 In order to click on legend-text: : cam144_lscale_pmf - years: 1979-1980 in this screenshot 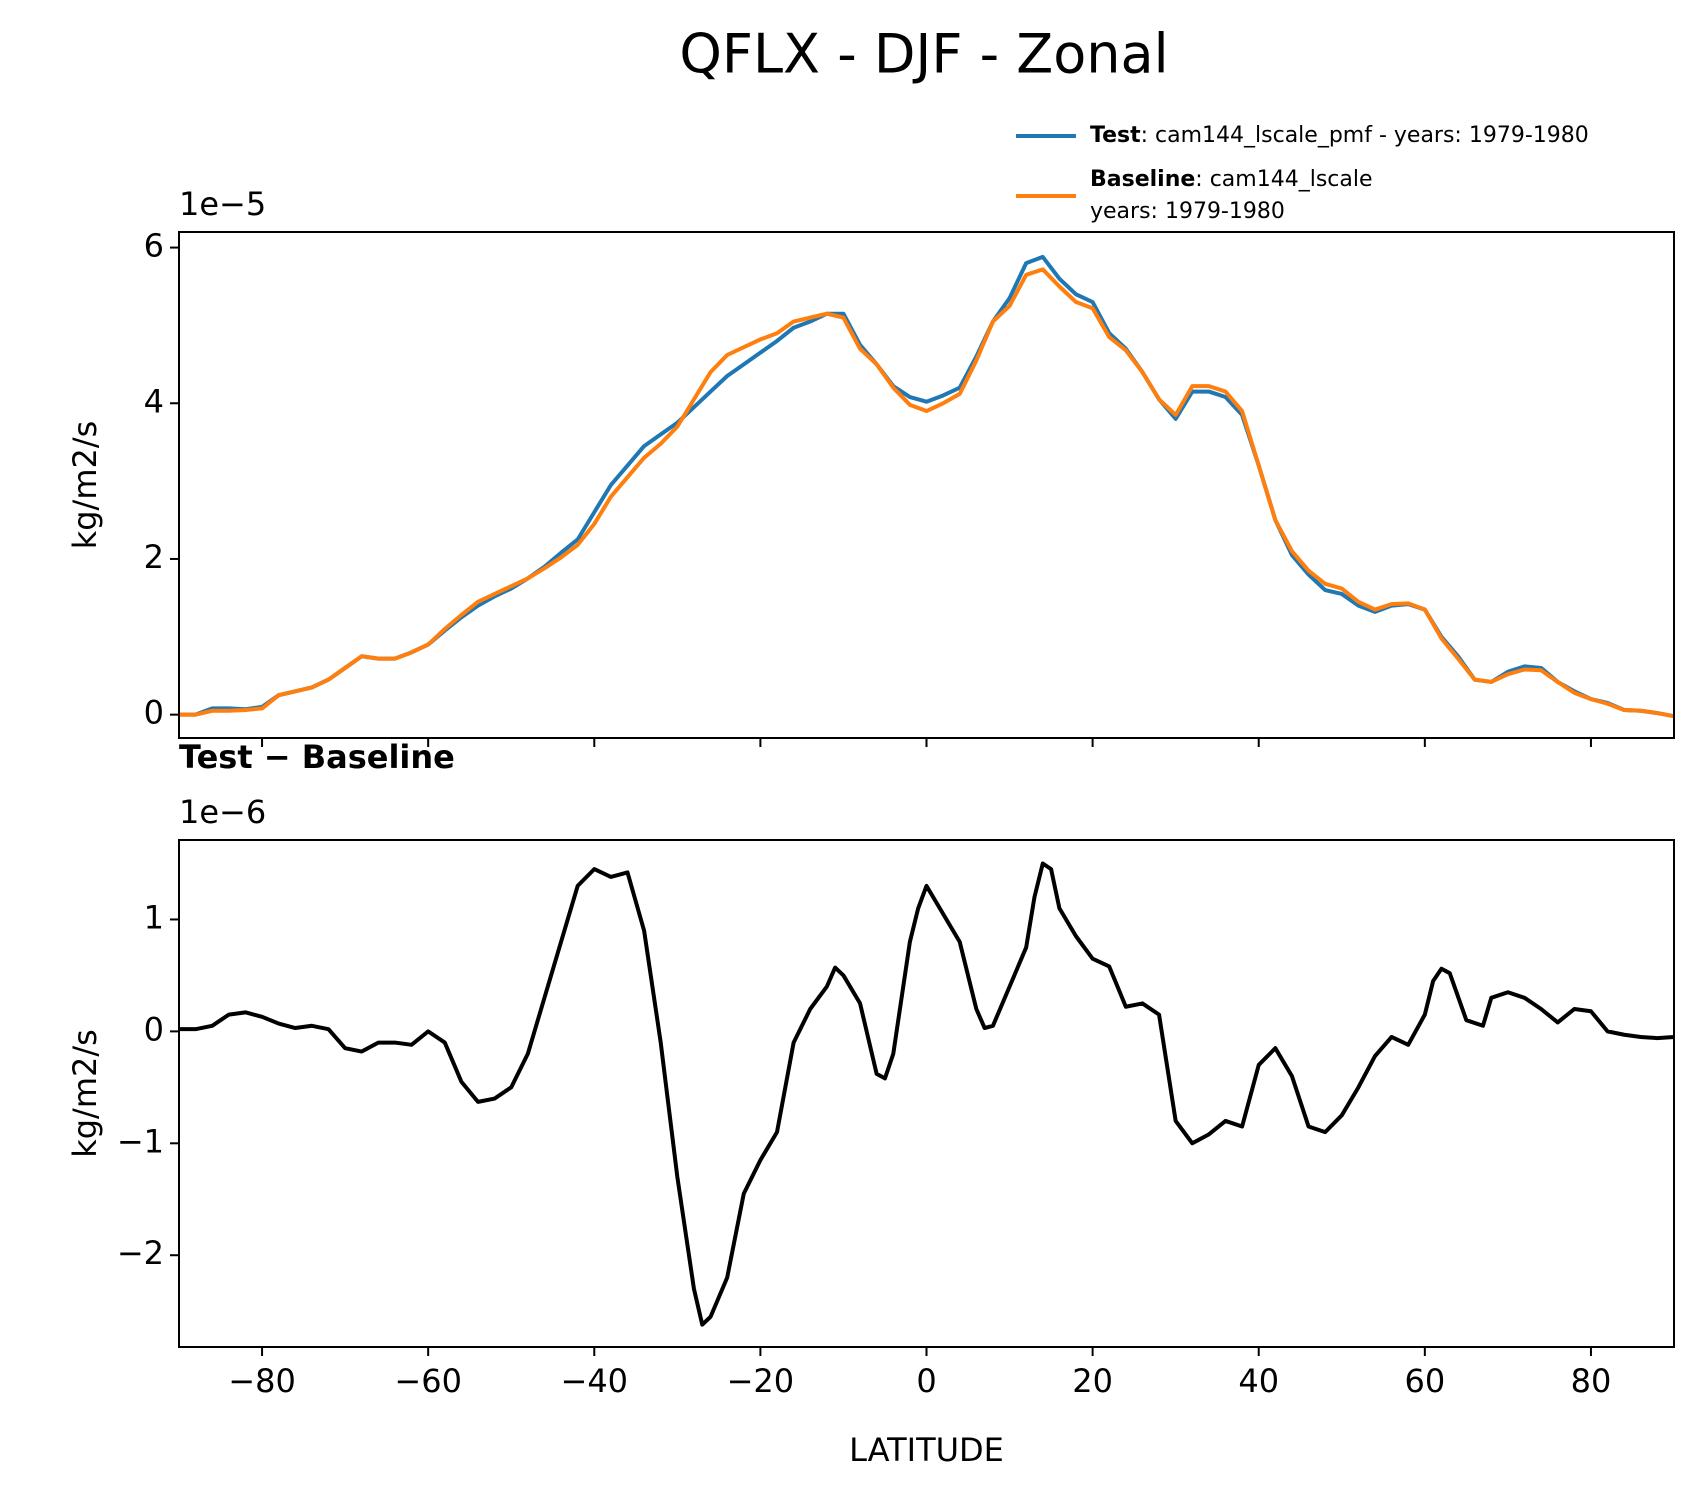, I will do `click(1365, 135)`.